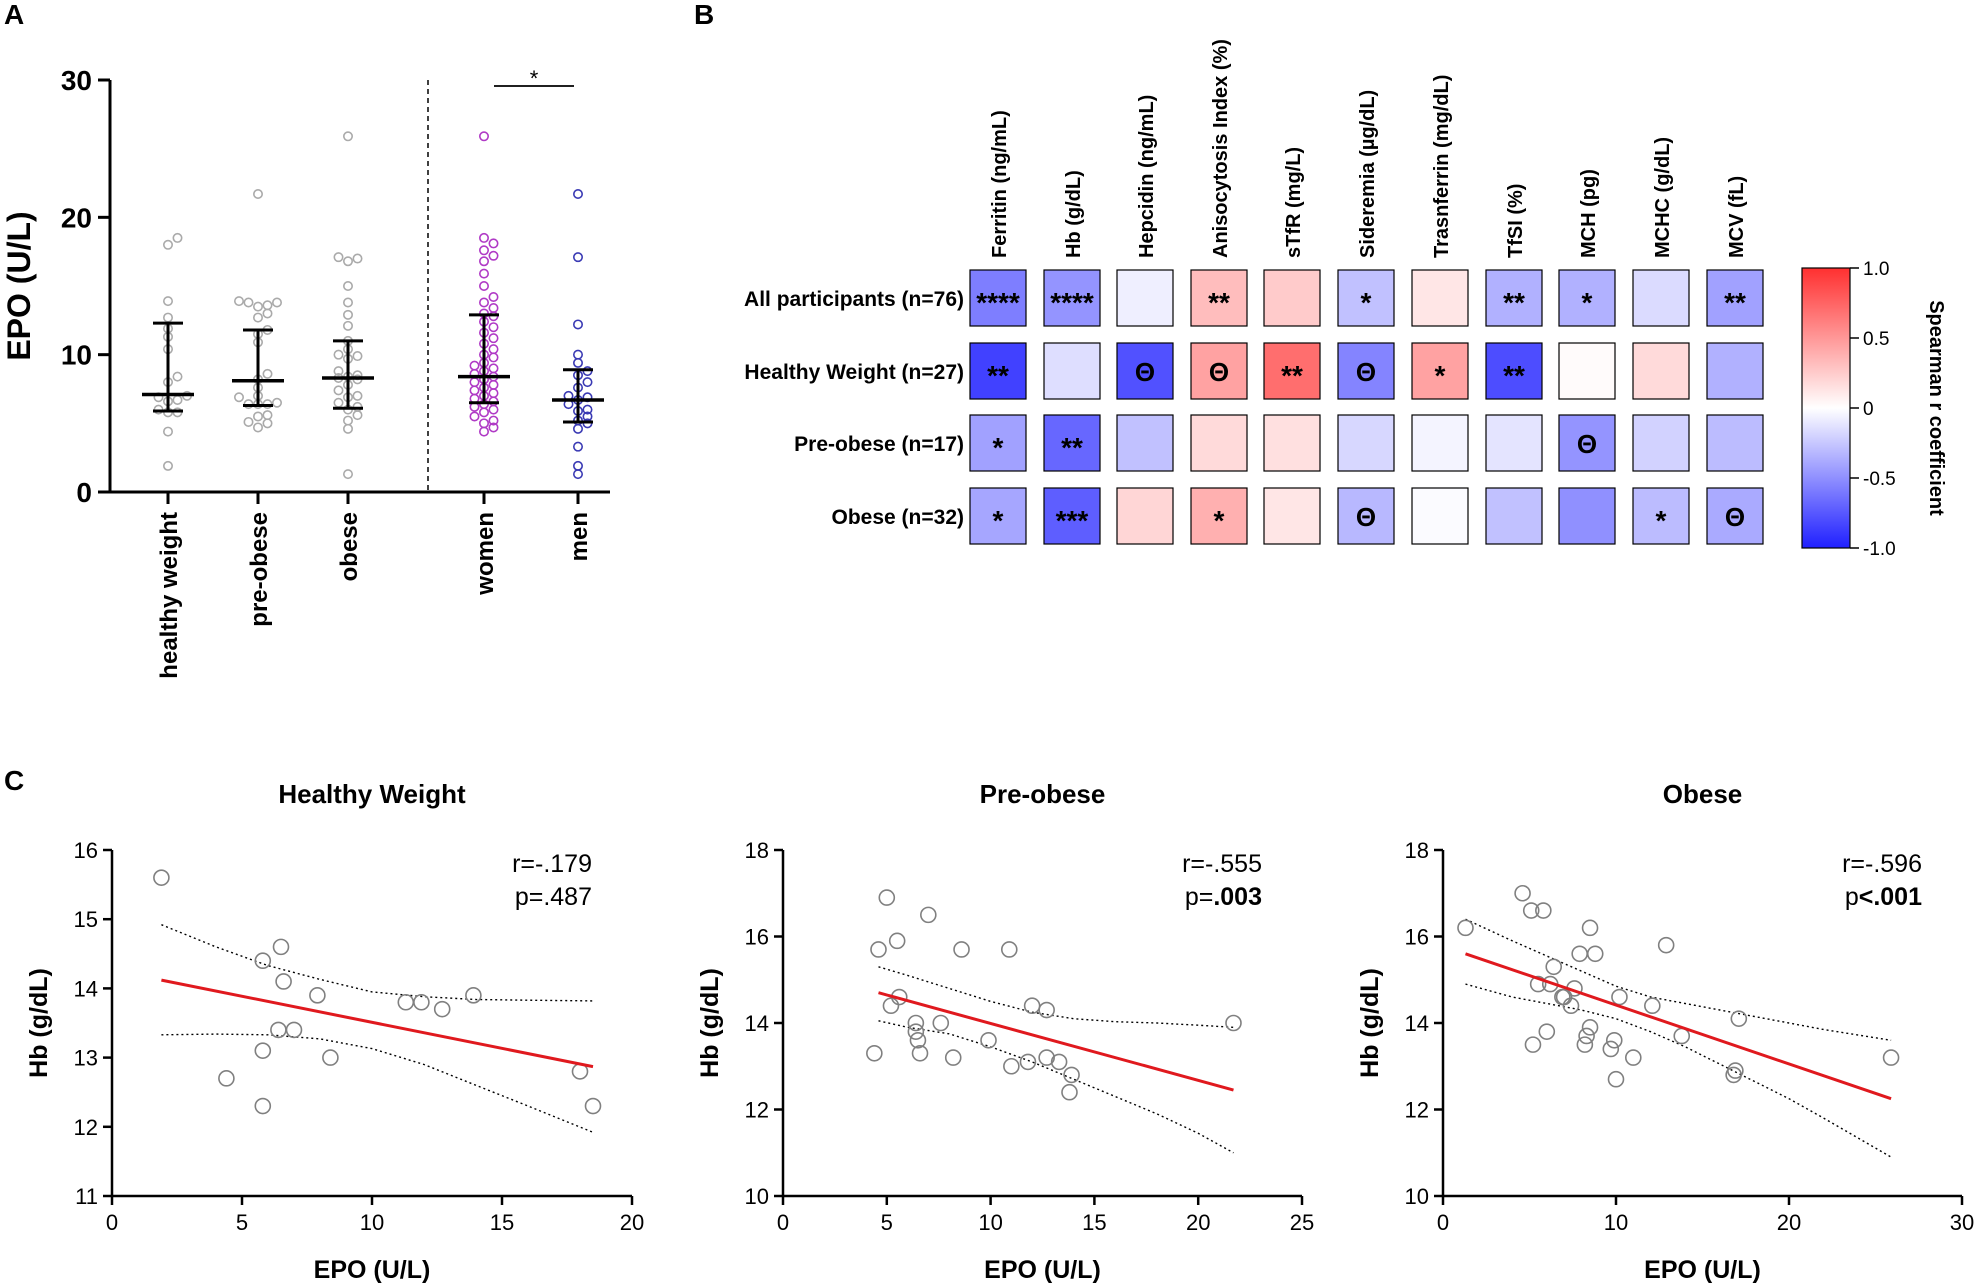  What do you see at coordinates (1417, 1110) in the screenshot?
I see `c-y-tick-label: 12` at bounding box center [1417, 1110].